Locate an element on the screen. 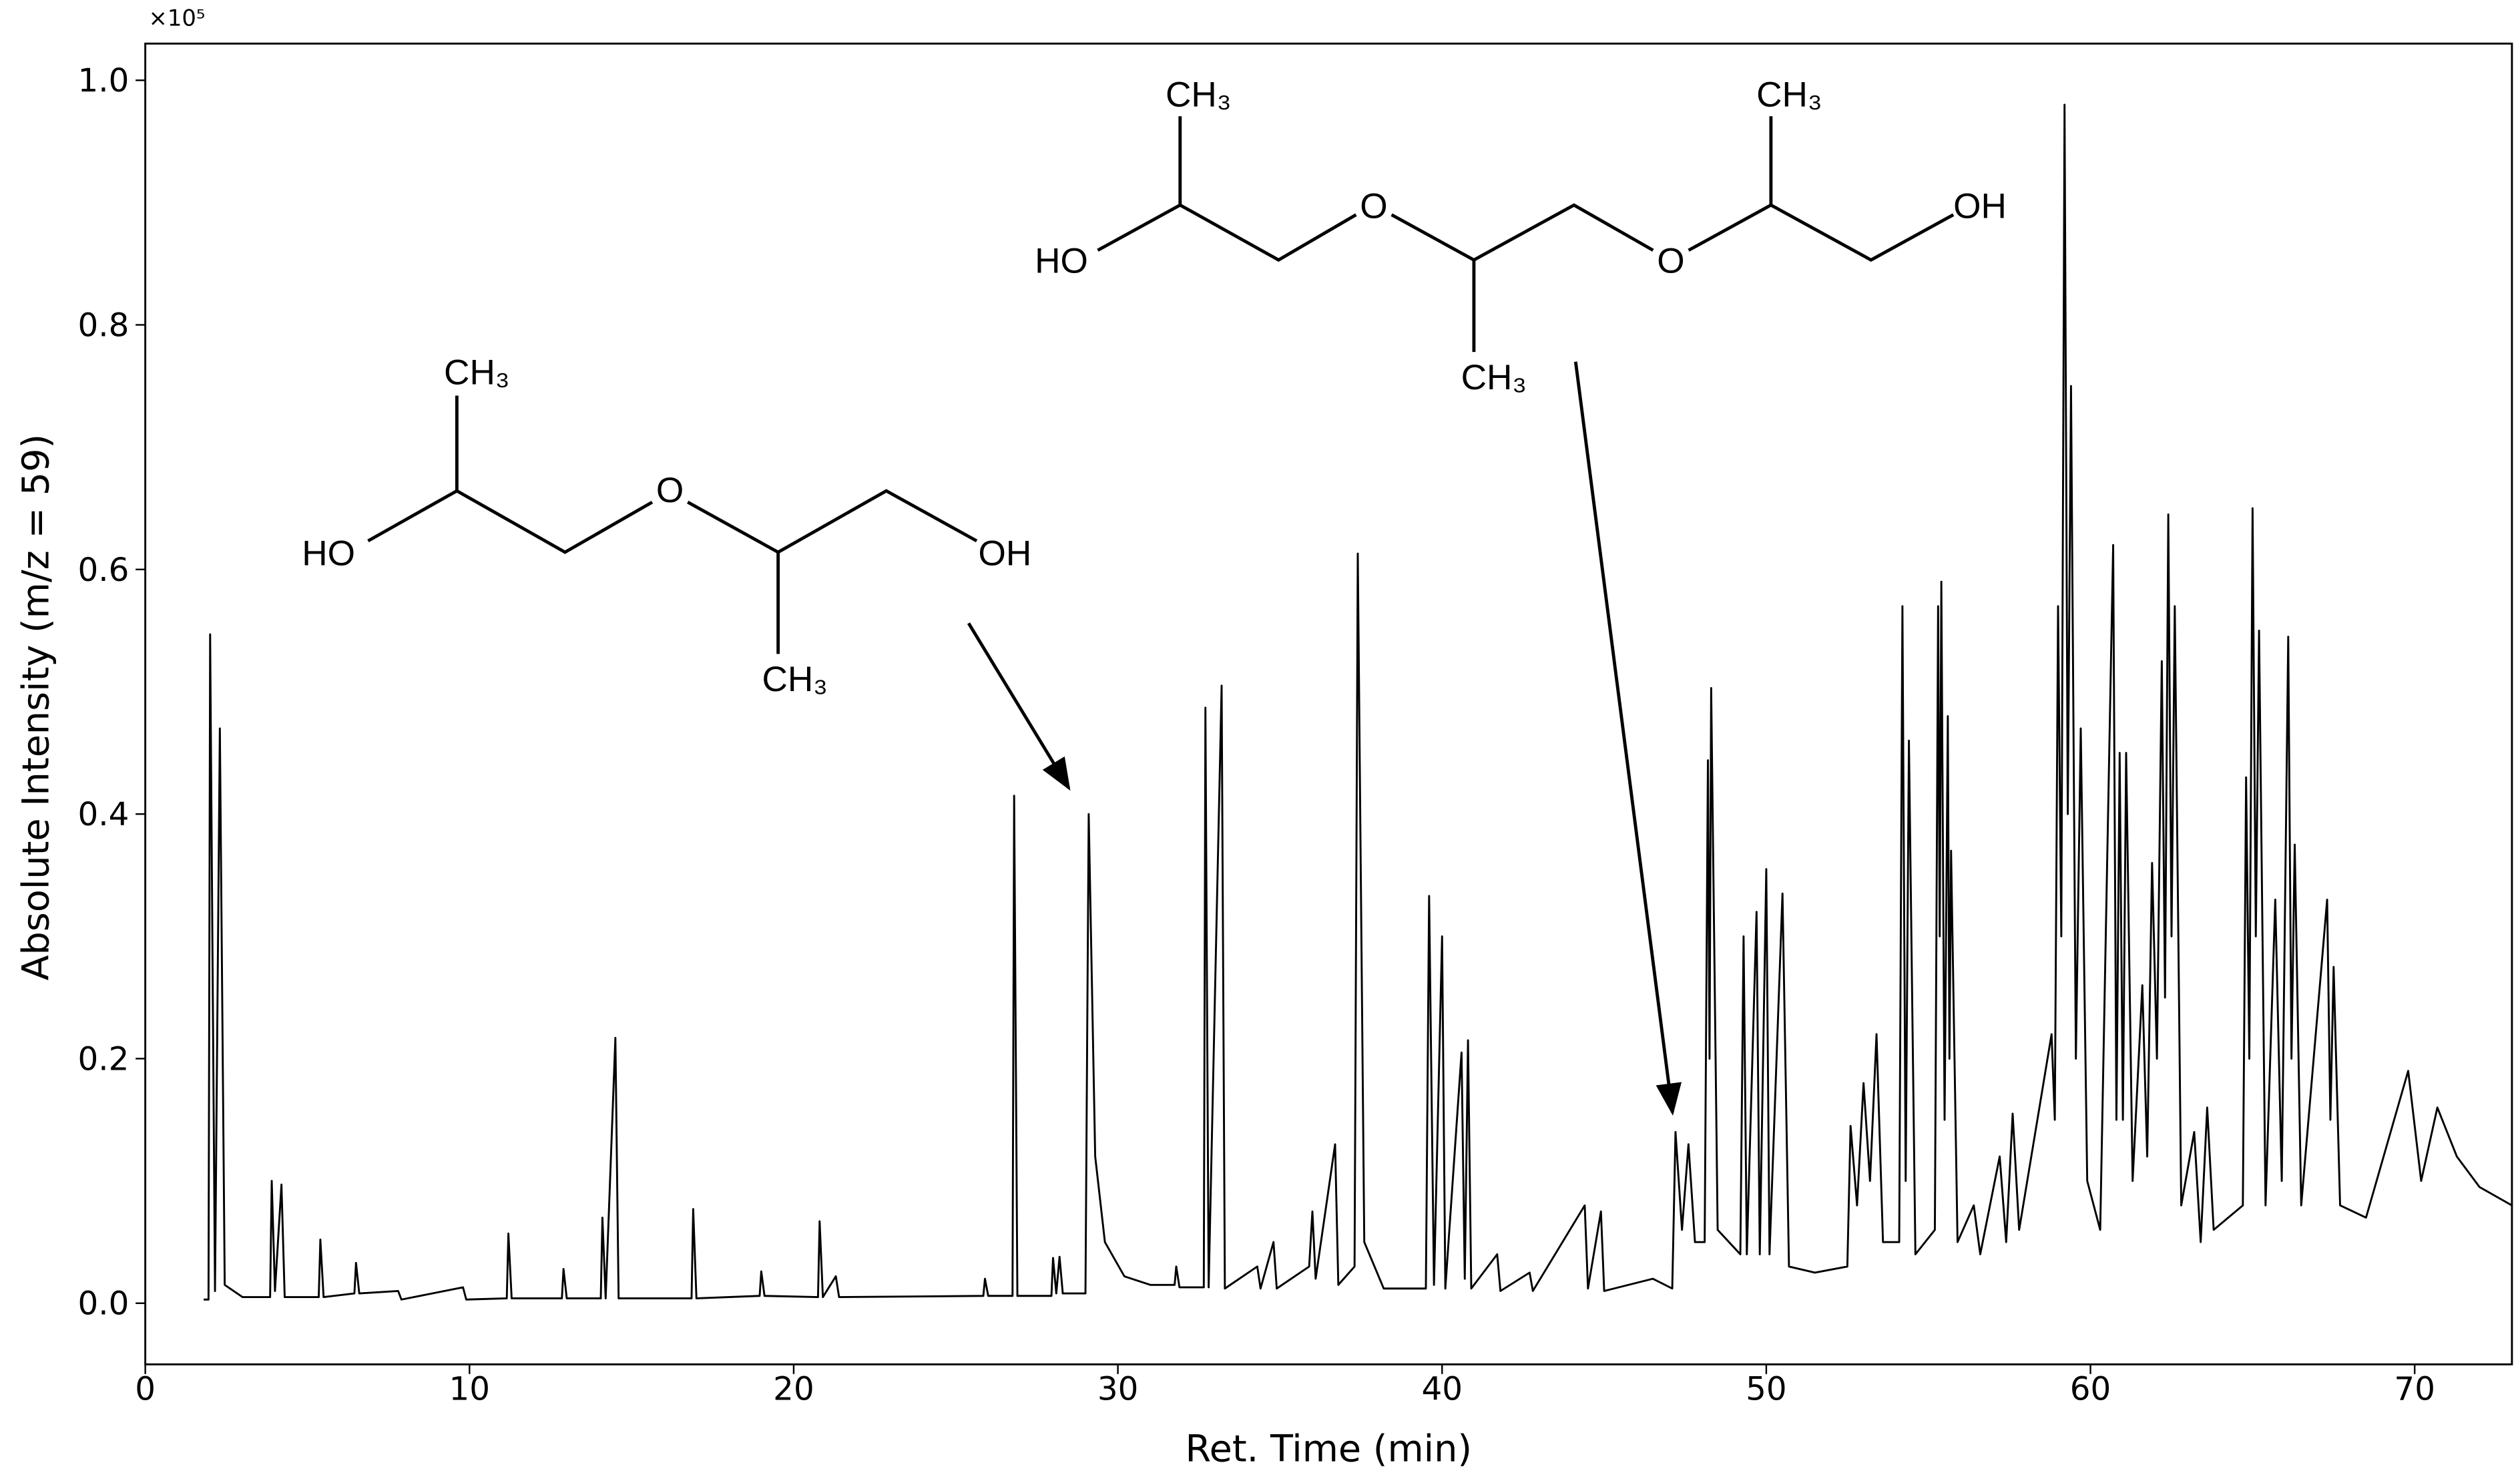 The width and height of the screenshot is (2520, 1479). structure: CH₃ HO O OH CH₃ is located at coordinates (687, 572).